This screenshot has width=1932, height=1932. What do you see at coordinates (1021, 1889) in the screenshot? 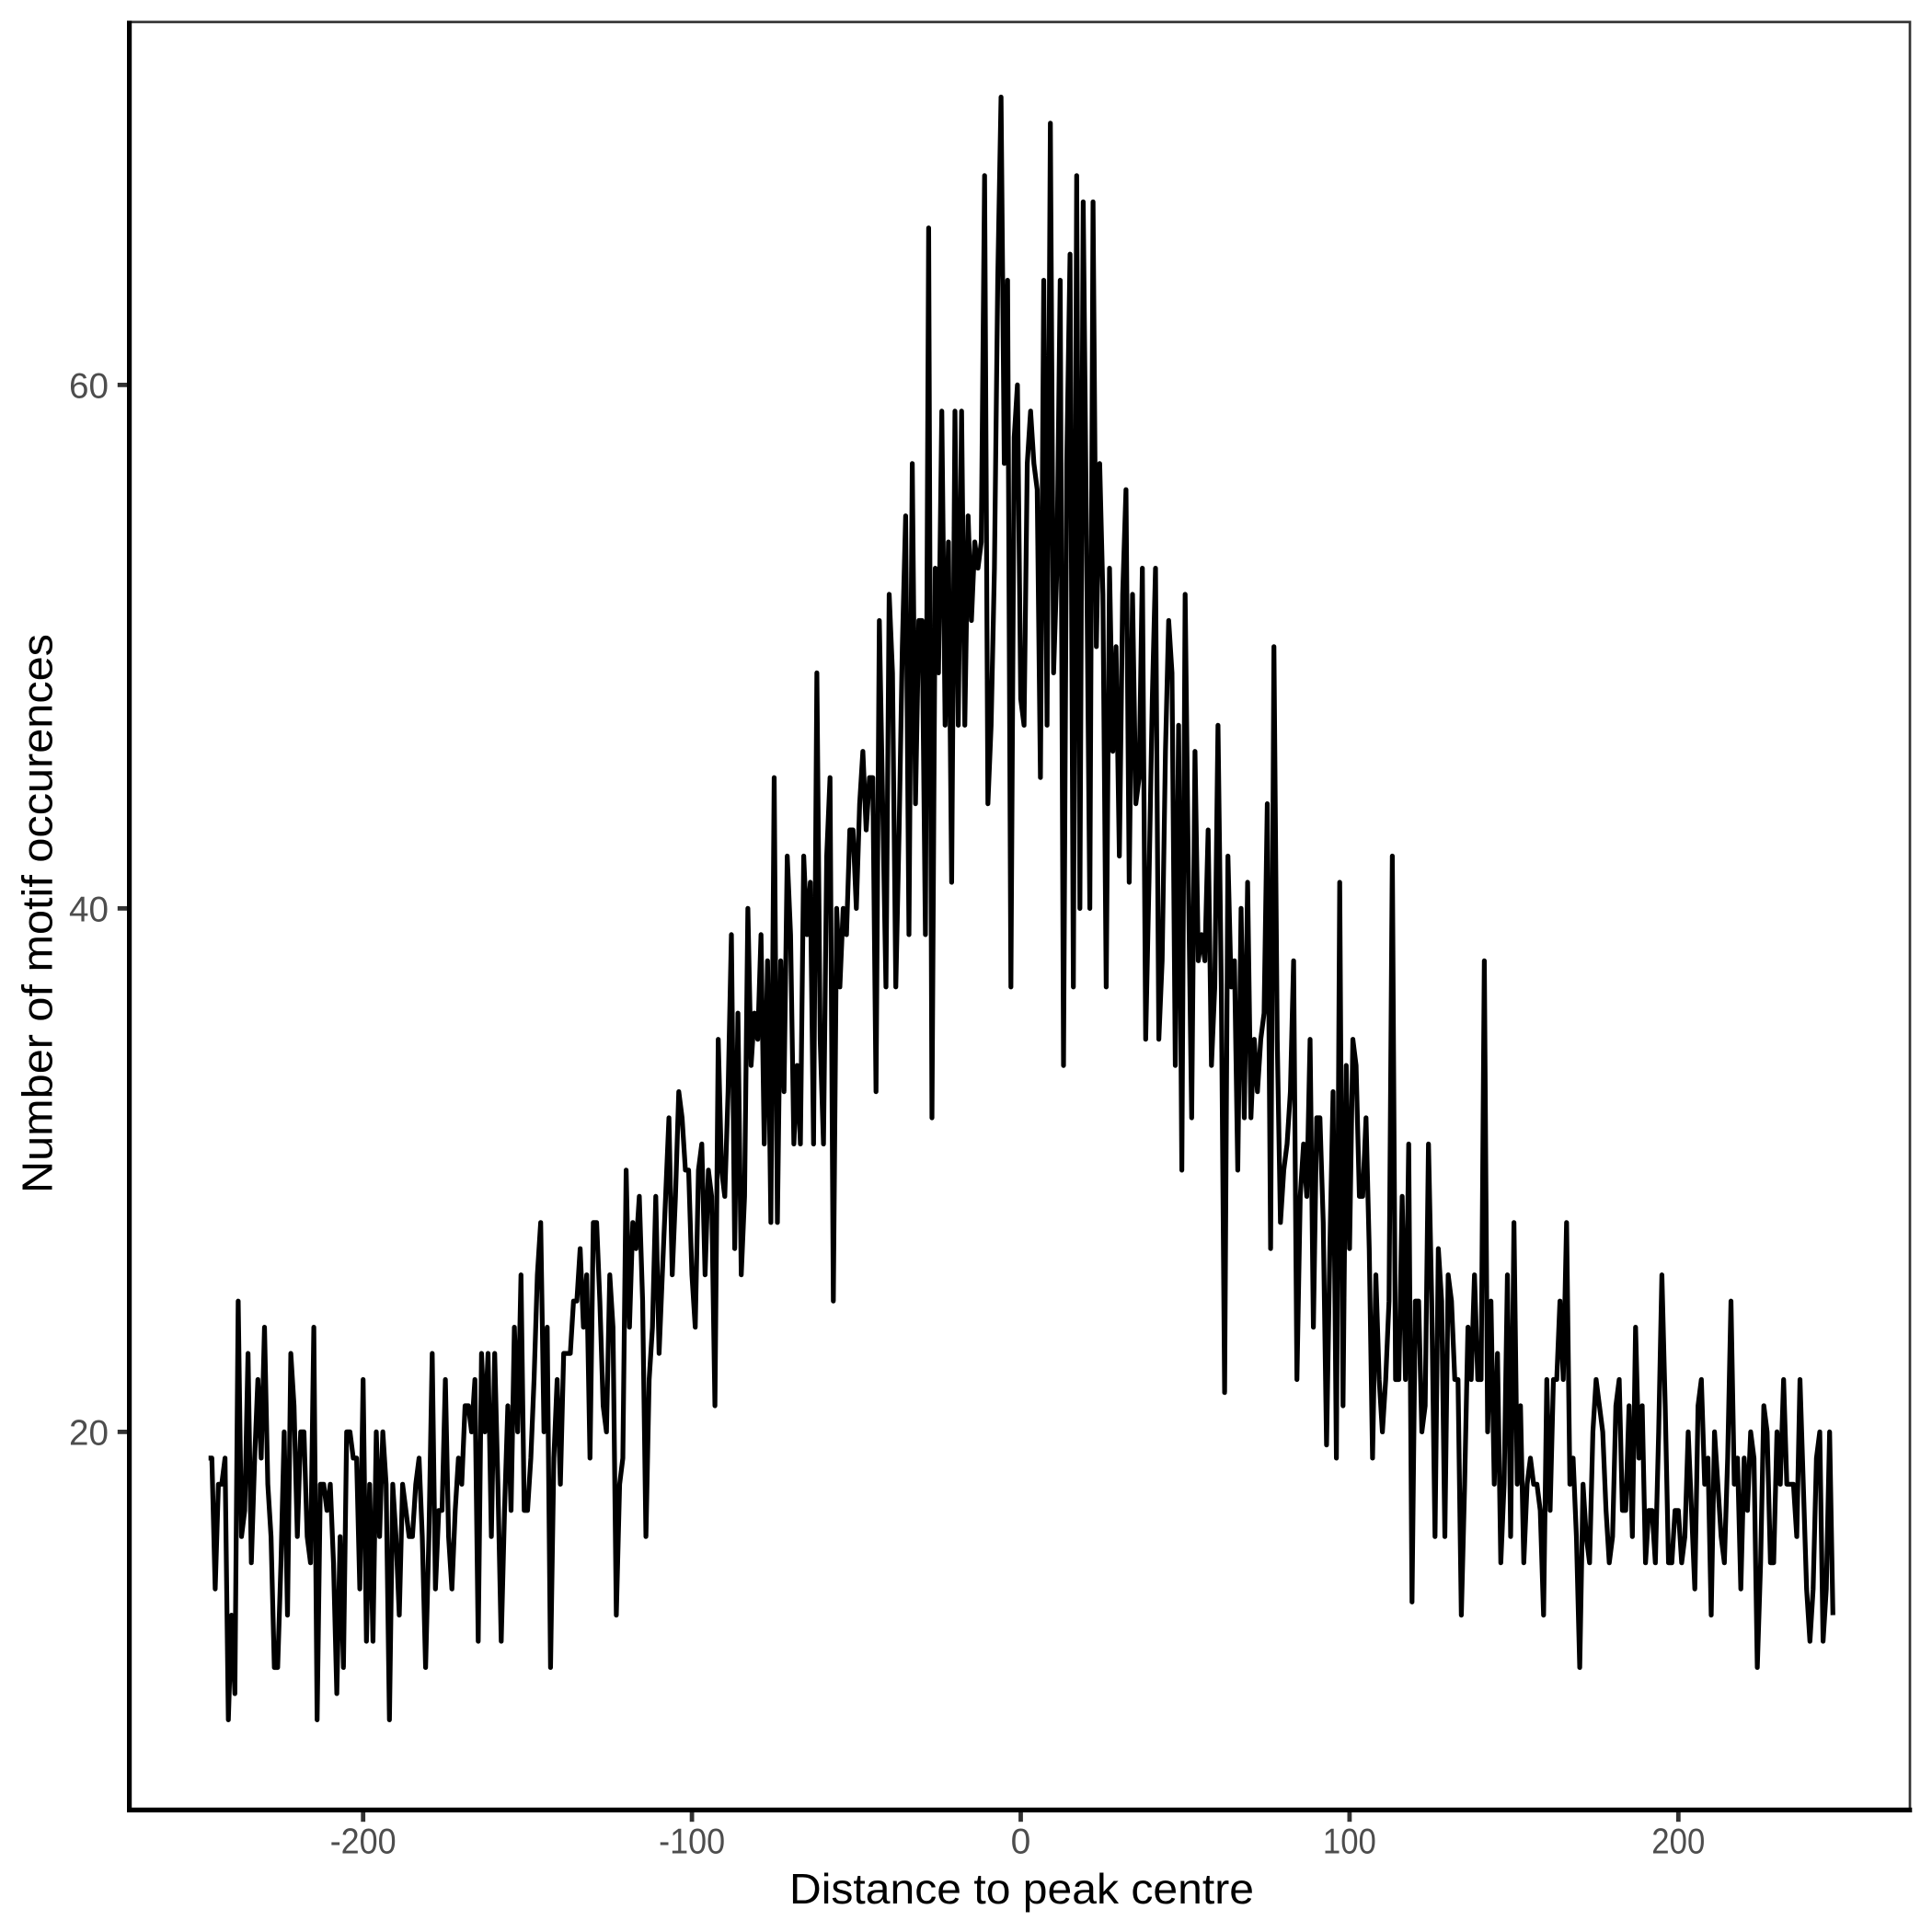
I see `svg-text: Distance to peak centre` at bounding box center [1021, 1889].